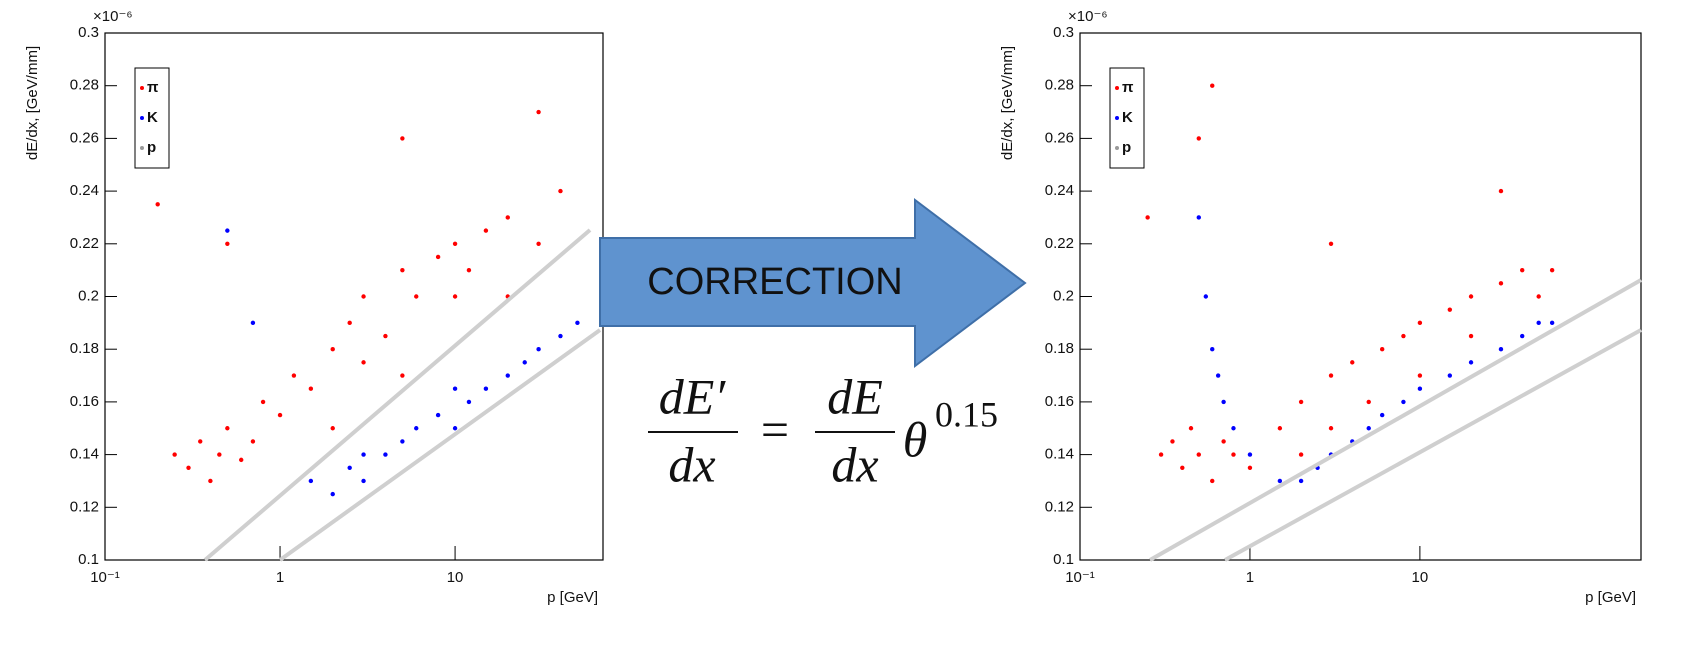  I want to click on formula-text: dE′, so click(693, 396).